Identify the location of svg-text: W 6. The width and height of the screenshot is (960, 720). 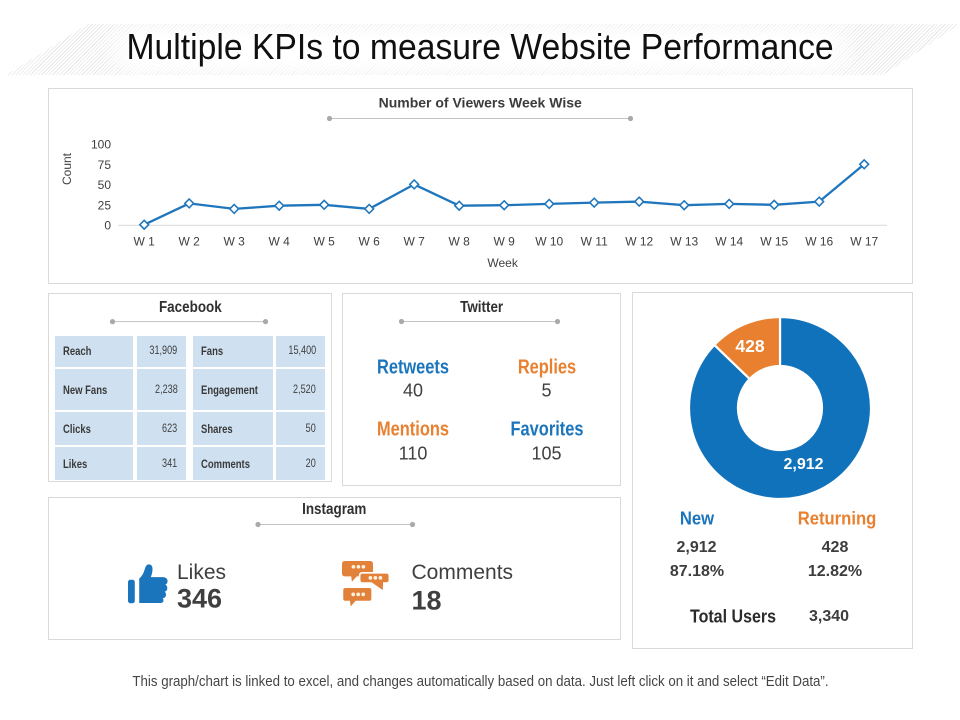
(370, 242).